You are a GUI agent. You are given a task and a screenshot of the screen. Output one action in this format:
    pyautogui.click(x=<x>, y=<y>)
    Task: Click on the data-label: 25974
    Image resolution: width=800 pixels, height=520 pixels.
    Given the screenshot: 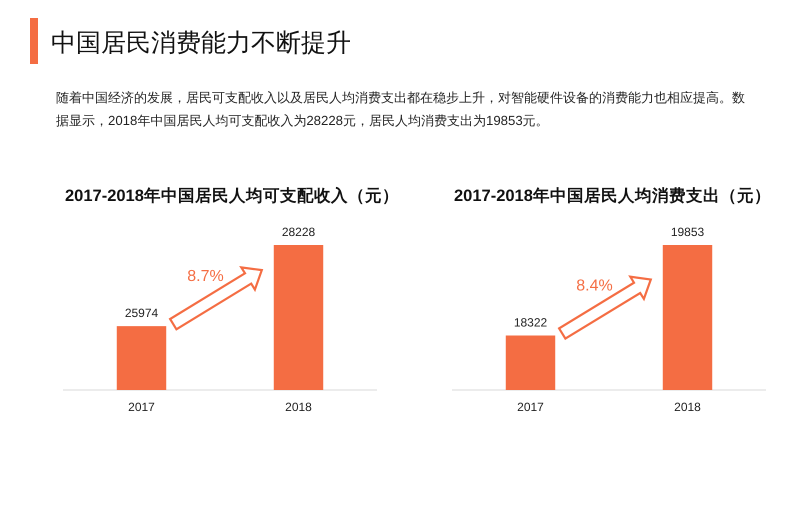 What is the action you would take?
    pyautogui.click(x=141, y=313)
    